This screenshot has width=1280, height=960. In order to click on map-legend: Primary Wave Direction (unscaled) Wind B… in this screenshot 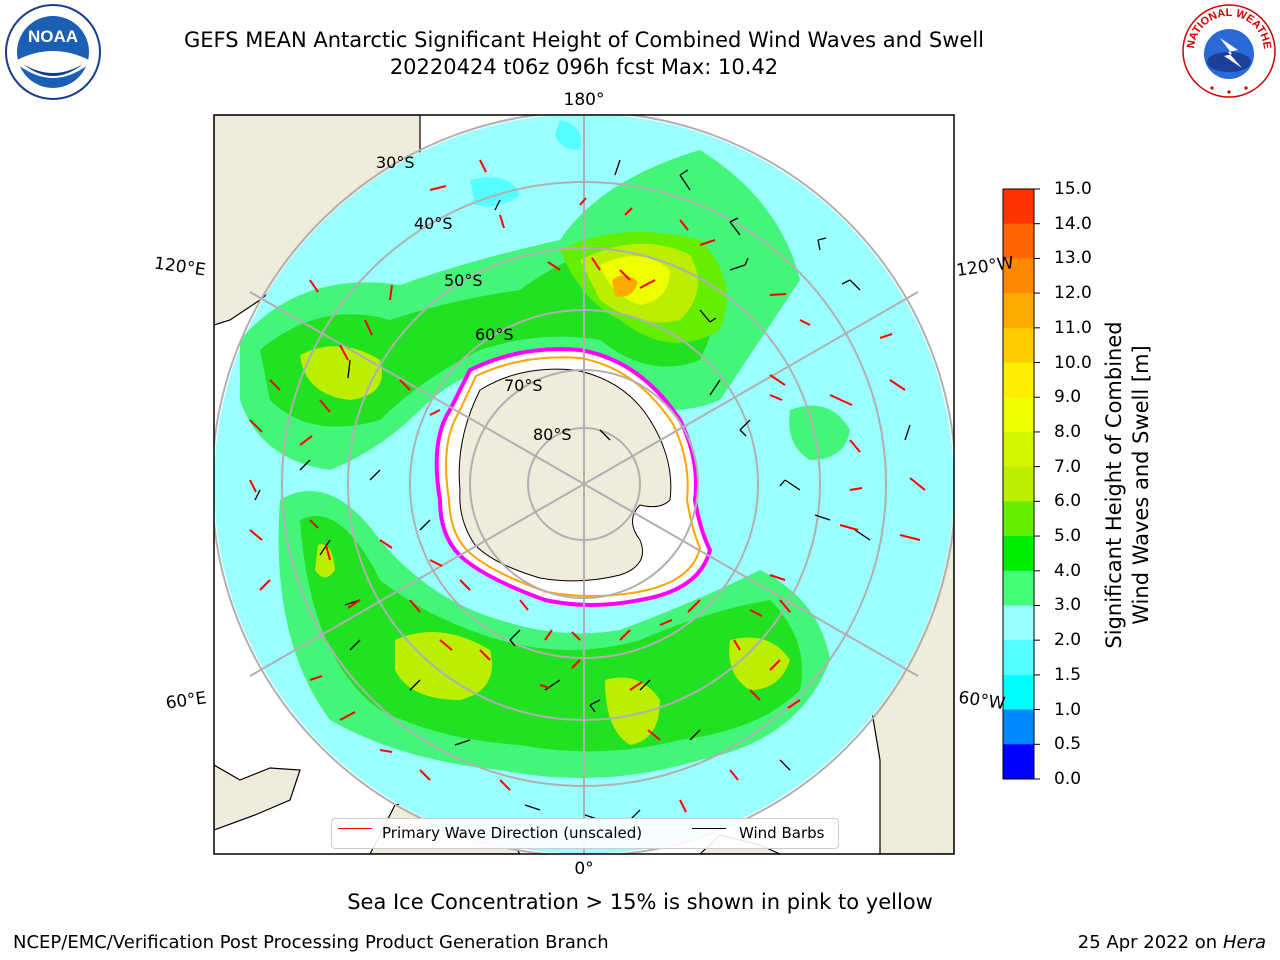, I will do `click(585, 833)`.